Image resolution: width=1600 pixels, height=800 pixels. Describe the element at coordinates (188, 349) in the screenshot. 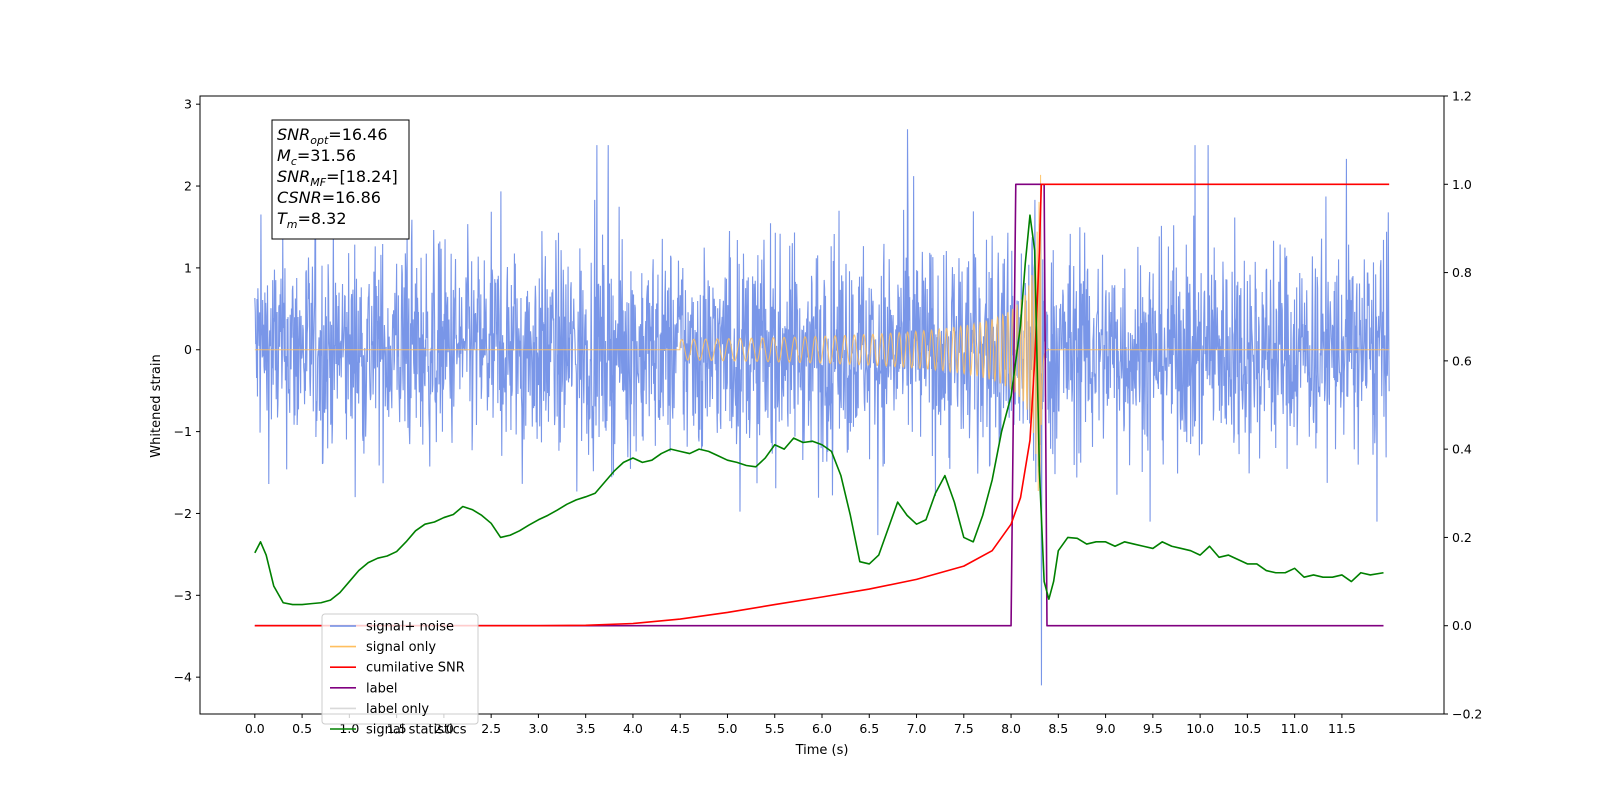

I see `y-left-tick-label: 0` at that location.